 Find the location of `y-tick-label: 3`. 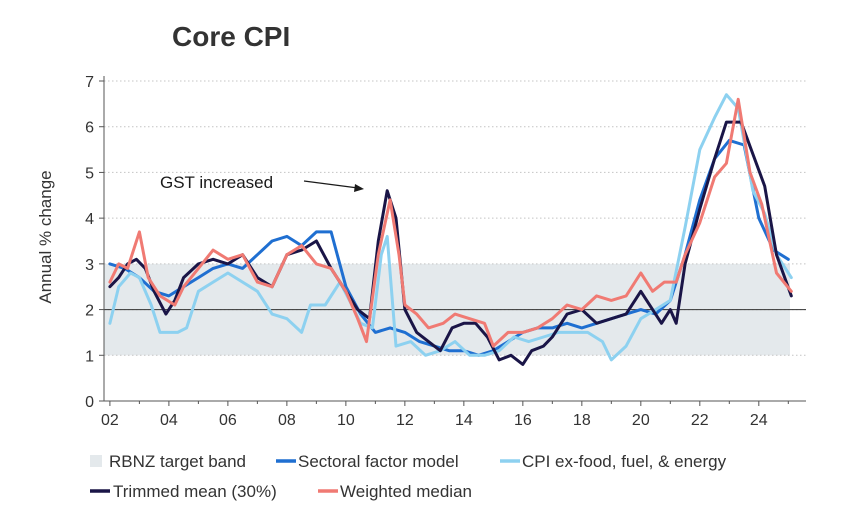

y-tick-label: 3 is located at coordinates (89, 265).